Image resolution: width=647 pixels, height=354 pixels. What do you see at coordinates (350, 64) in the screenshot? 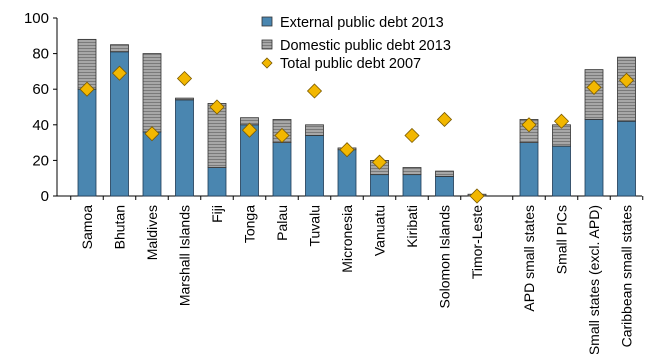
I see `legend-label: Total public debt 2007` at bounding box center [350, 64].